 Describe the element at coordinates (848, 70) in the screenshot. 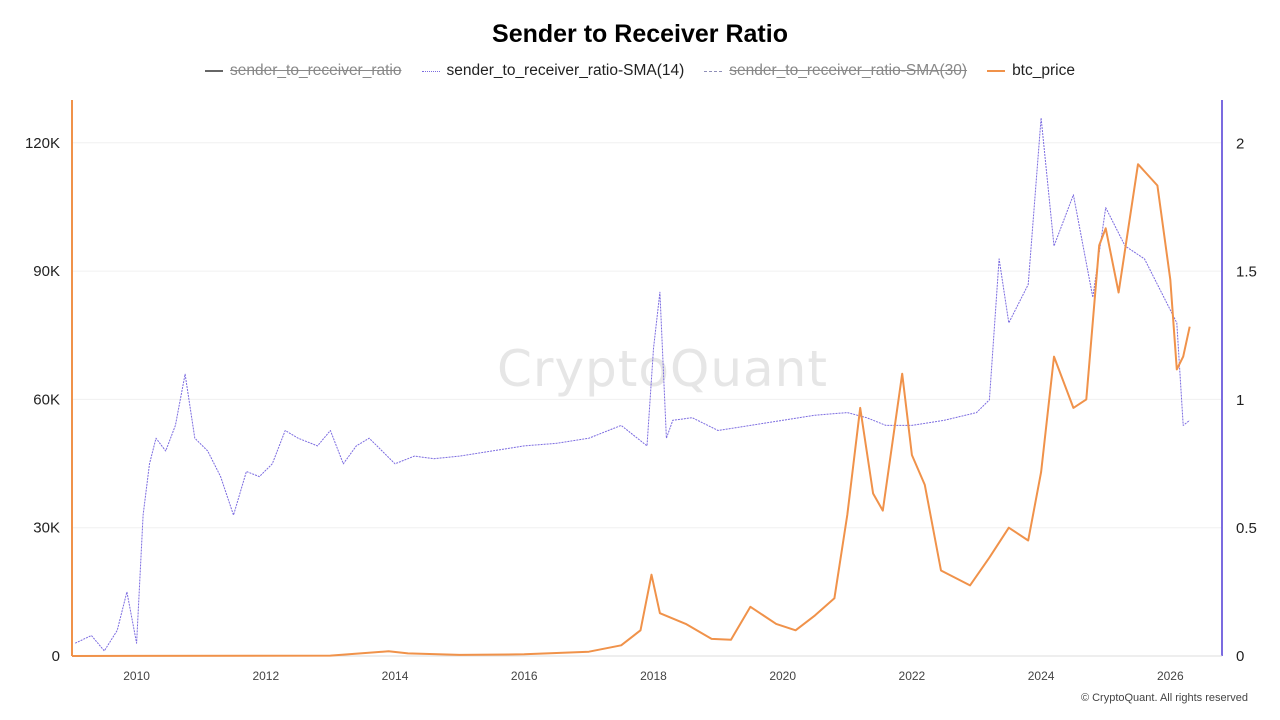

I see `legend-label: sender_to_receiver_ratio-SMA(30)` at that location.